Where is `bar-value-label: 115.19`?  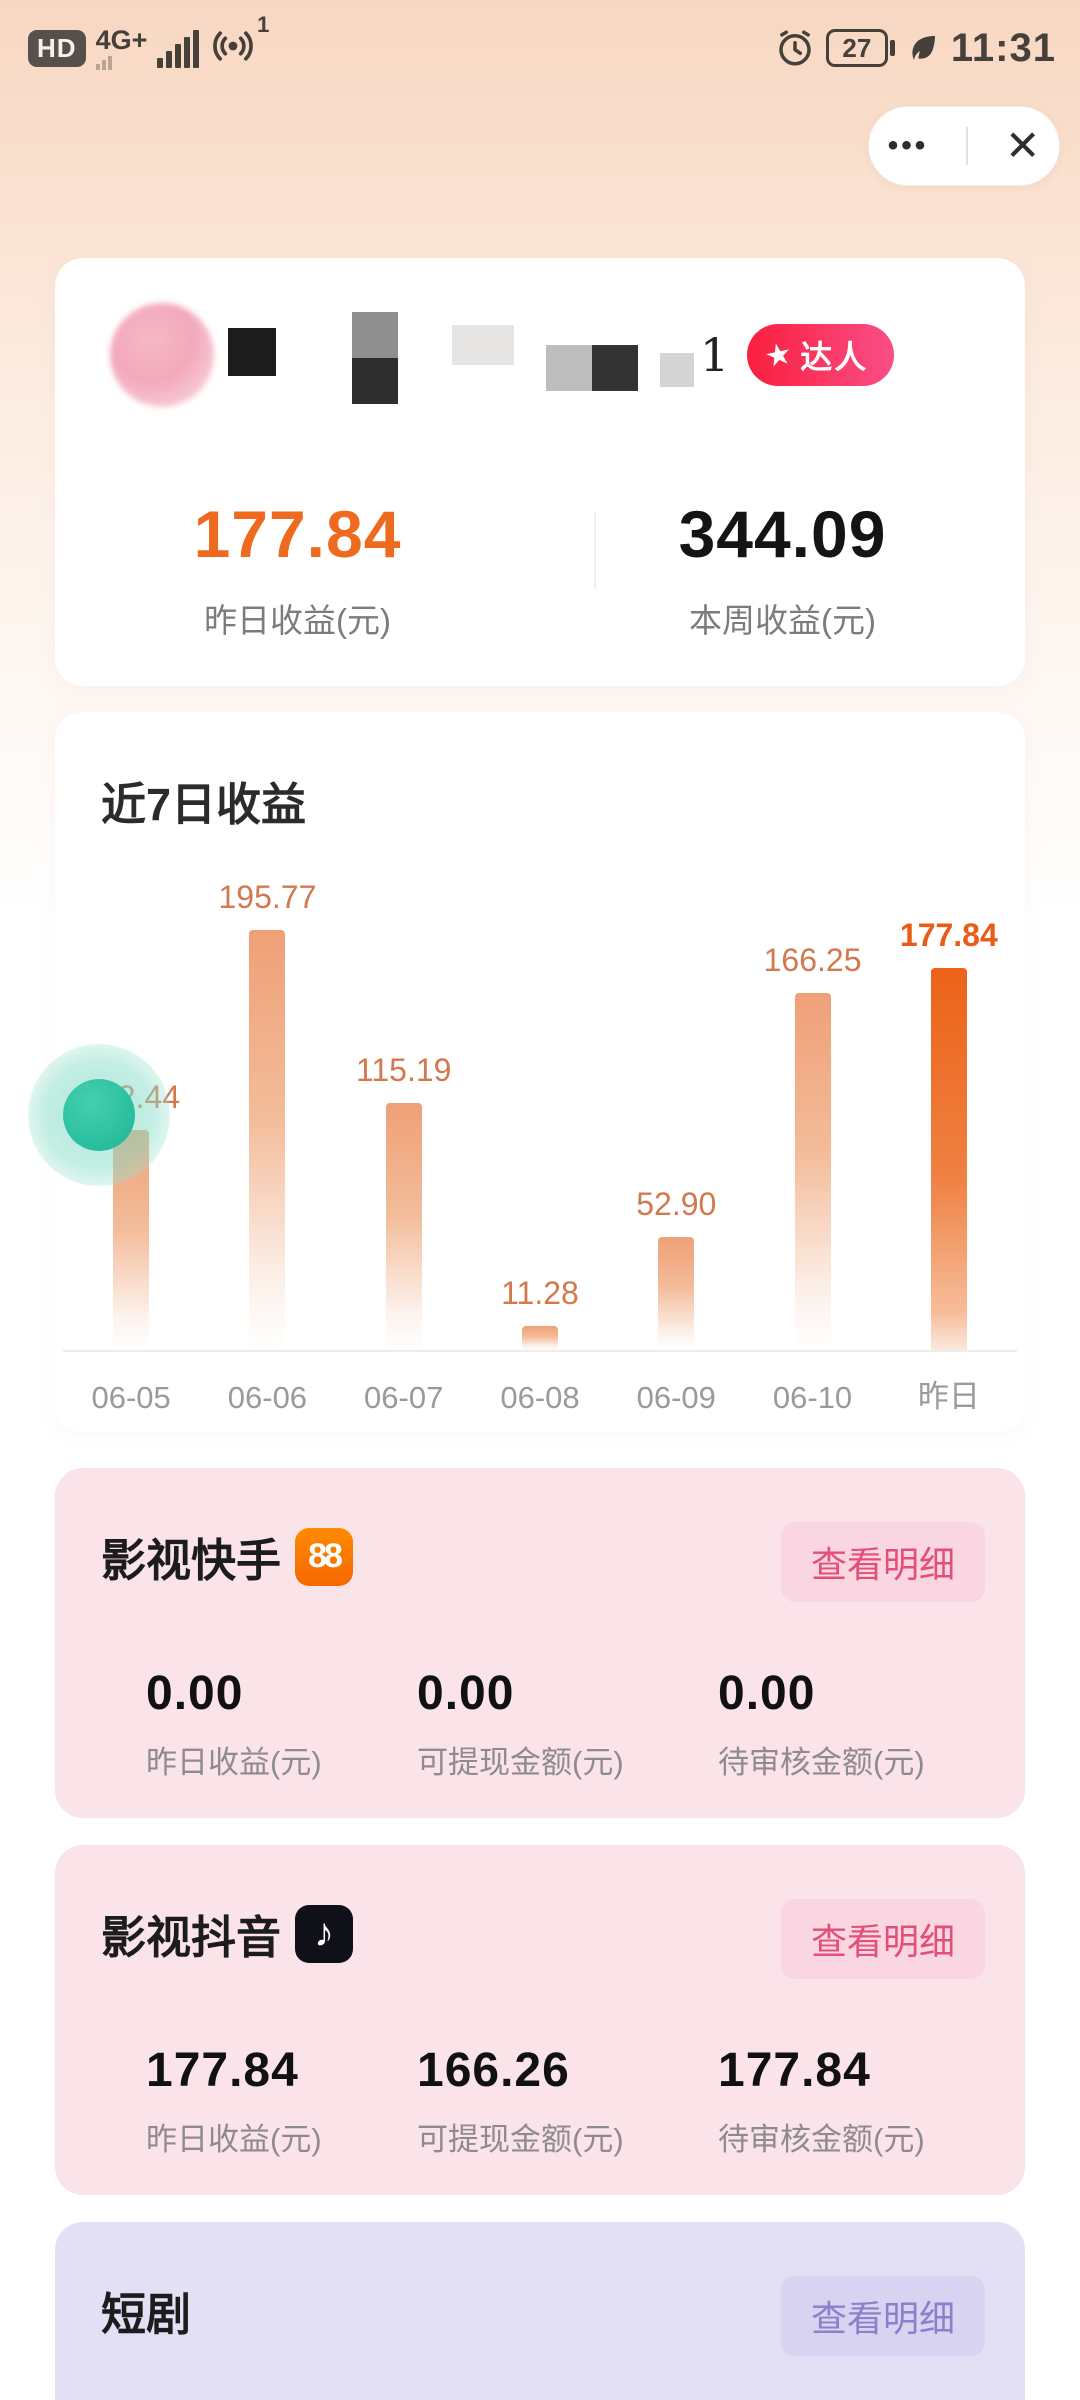 bar-value-label: 115.19 is located at coordinates (403, 1070).